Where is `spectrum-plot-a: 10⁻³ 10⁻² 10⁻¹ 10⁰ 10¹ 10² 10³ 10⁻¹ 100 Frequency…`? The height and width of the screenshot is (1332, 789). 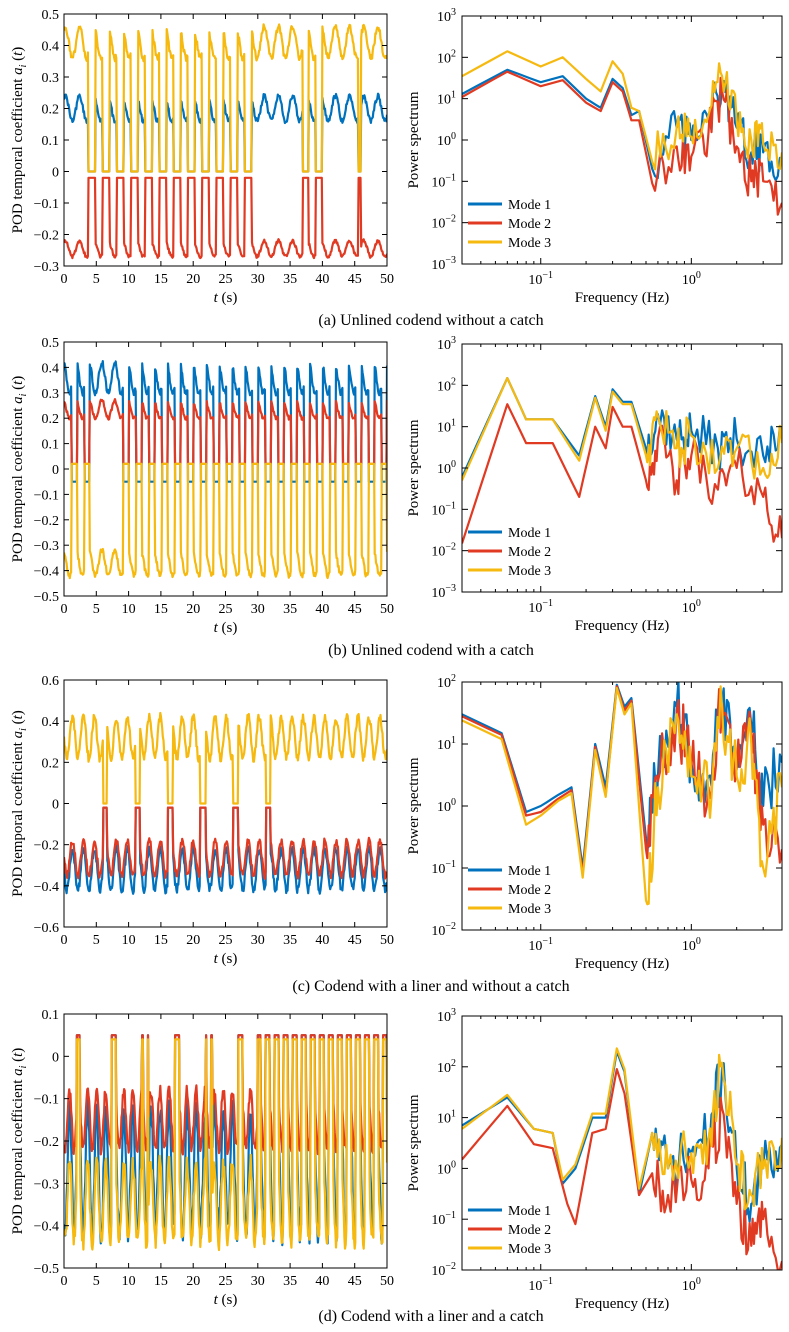 spectrum-plot-a: 10⁻³ 10⁻² 10⁻¹ 10⁰ 10¹ 10² 10³ 10⁻¹ 100 Frequency… is located at coordinates (594, 156).